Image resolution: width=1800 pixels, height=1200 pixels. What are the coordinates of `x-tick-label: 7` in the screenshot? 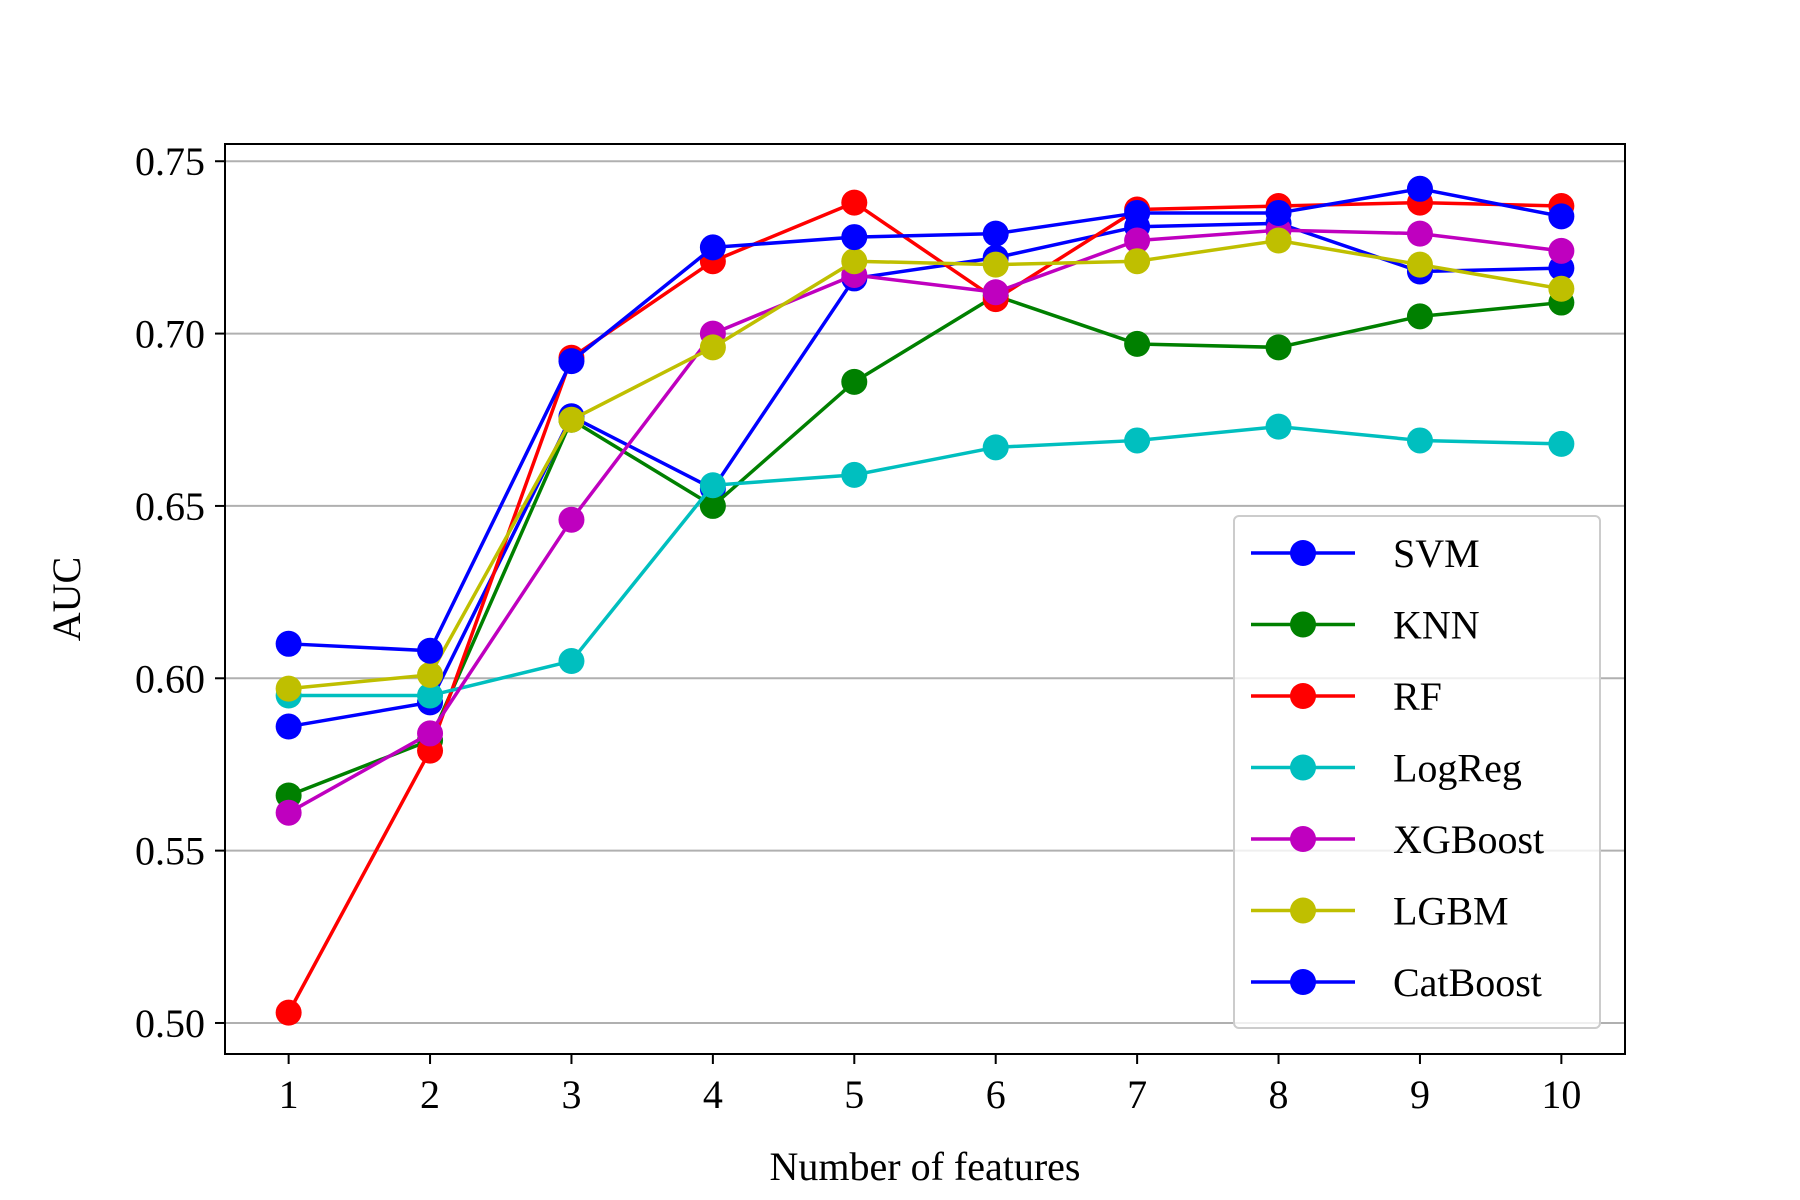 It's located at (1137, 1094).